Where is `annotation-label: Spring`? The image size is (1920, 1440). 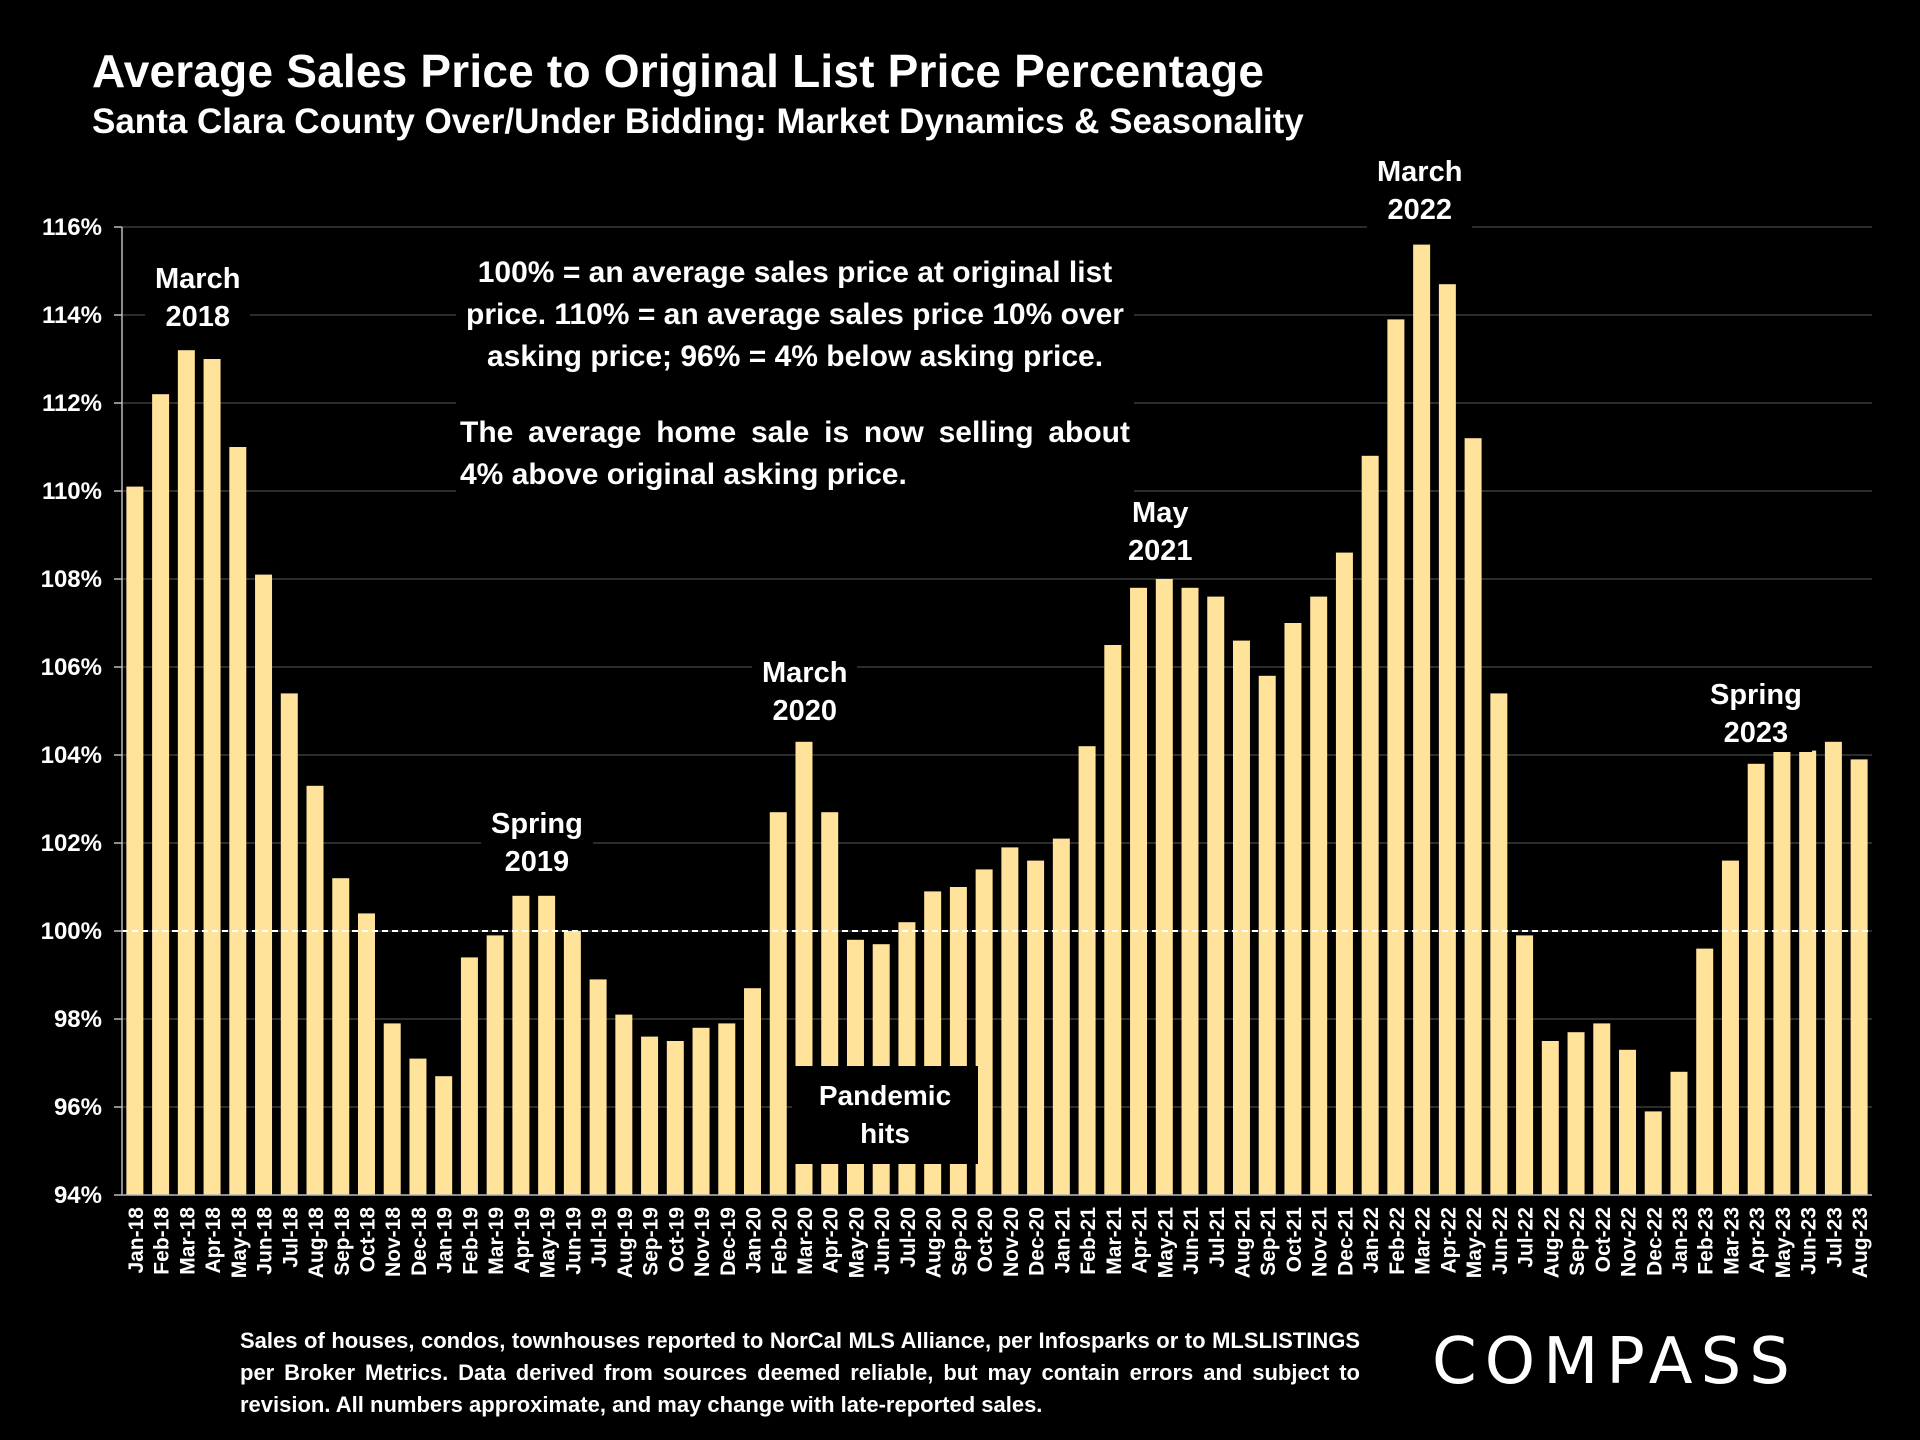
annotation-label: Spring is located at coordinates (537, 824).